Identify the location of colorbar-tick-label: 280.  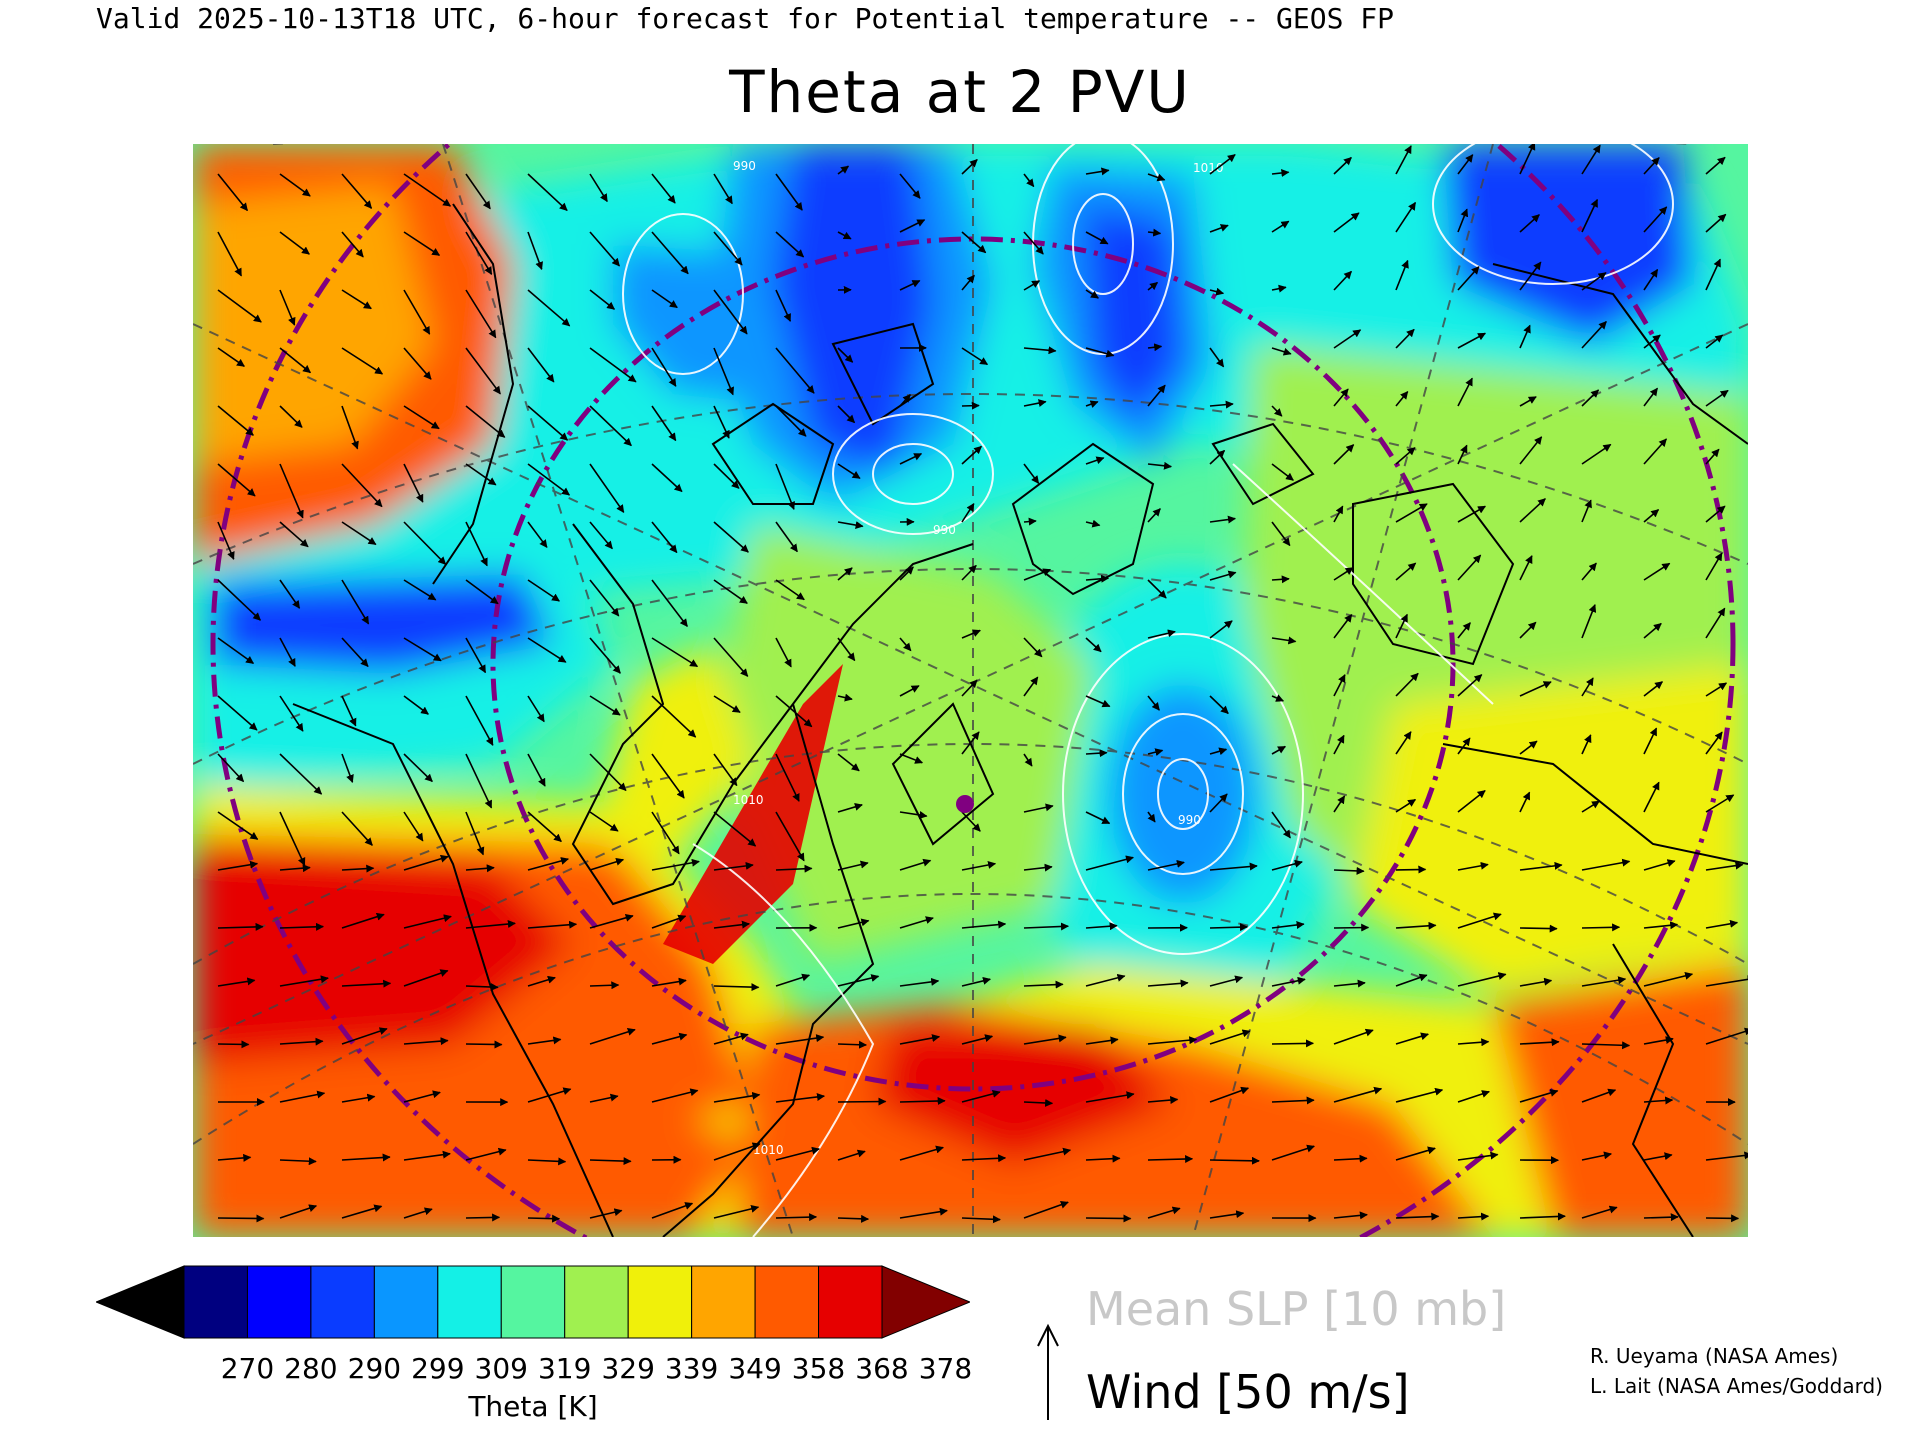
(311, 1368).